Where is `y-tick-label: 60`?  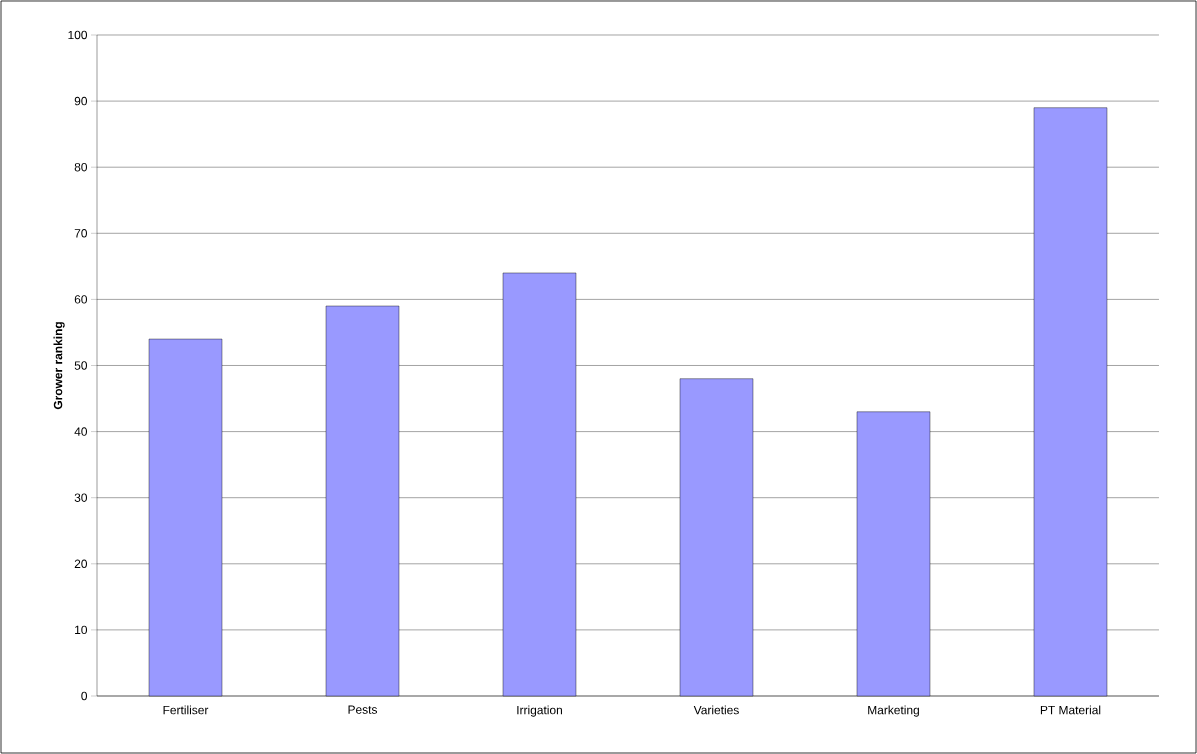 y-tick-label: 60 is located at coordinates (81, 299).